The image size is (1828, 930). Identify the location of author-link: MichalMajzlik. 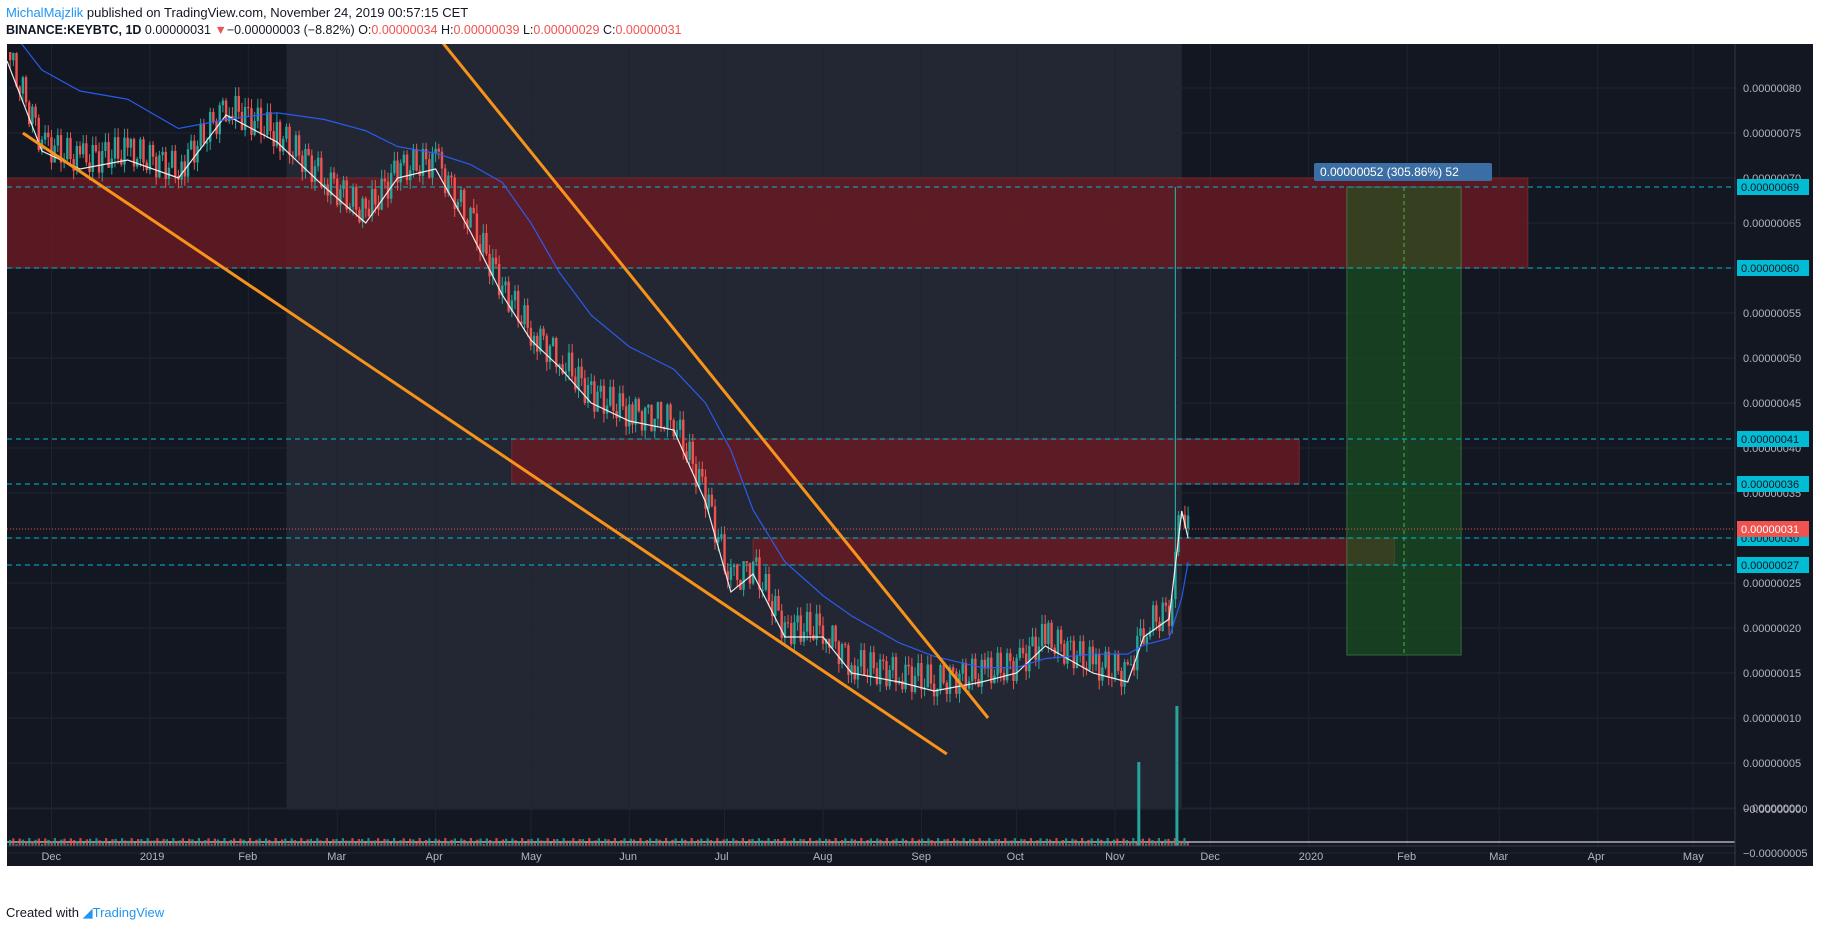
(45, 12).